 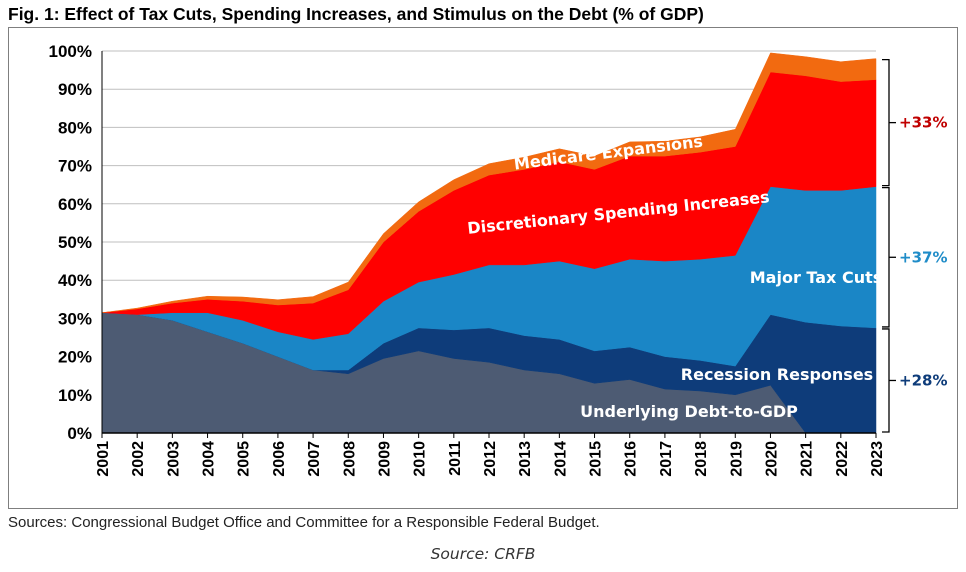 I want to click on x-tick-label: 2004, so click(x=209, y=459).